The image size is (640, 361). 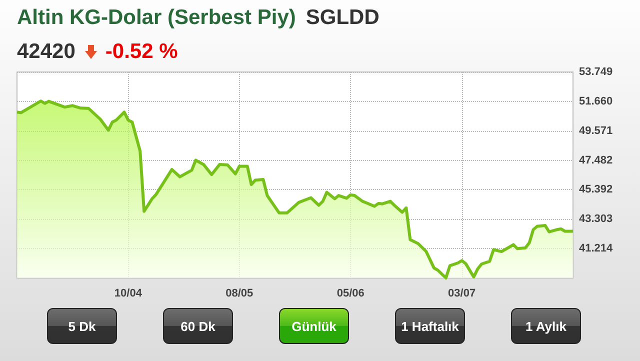 What do you see at coordinates (596, 219) in the screenshot?
I see `y-tick-label: 43.303` at bounding box center [596, 219].